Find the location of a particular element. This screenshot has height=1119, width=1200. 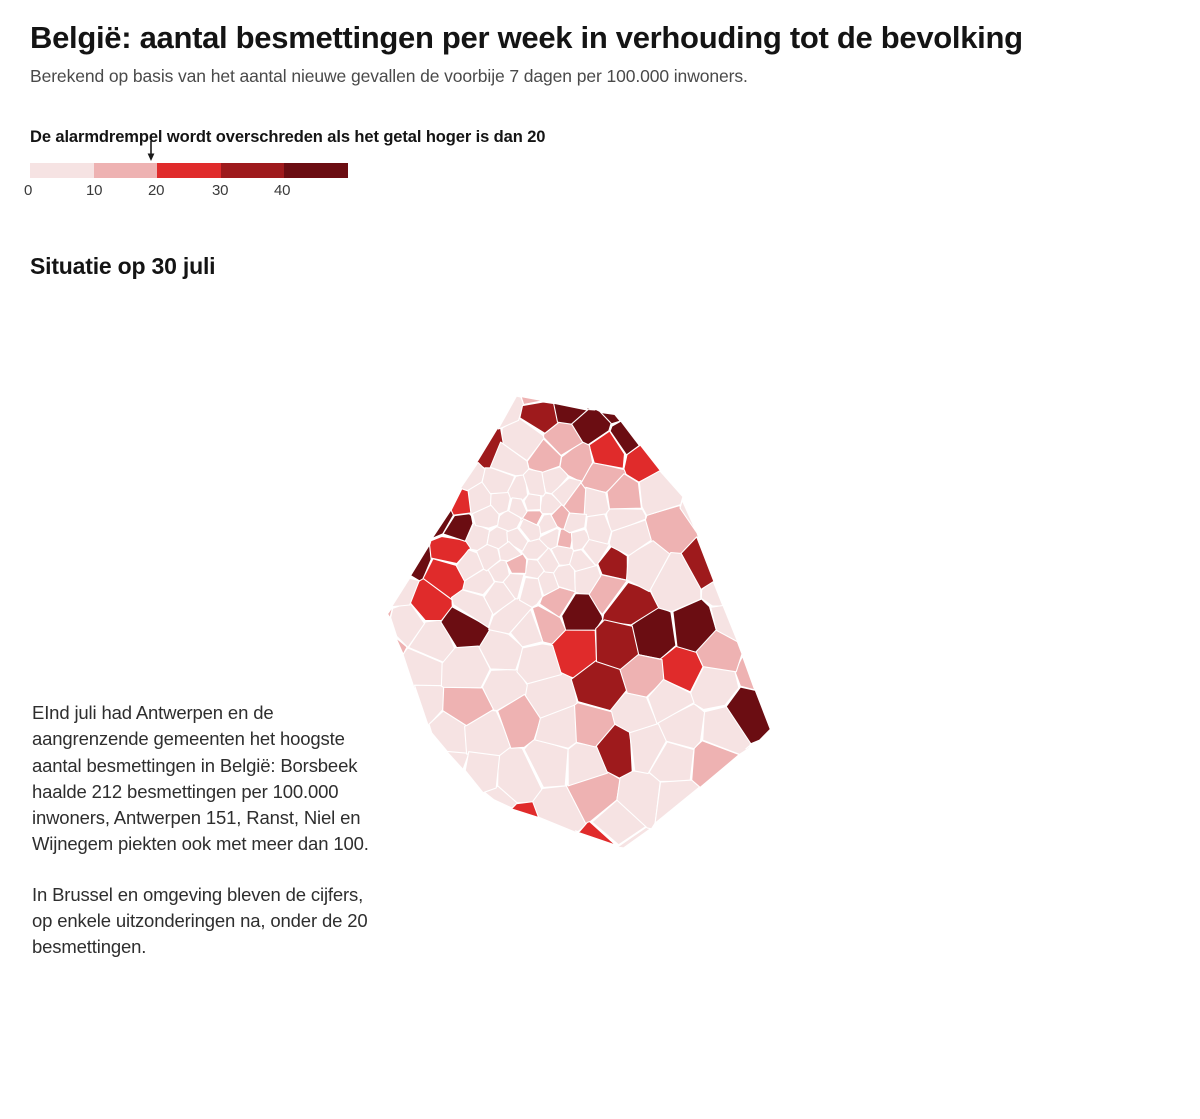

map-svg is located at coordinates (578, 622).